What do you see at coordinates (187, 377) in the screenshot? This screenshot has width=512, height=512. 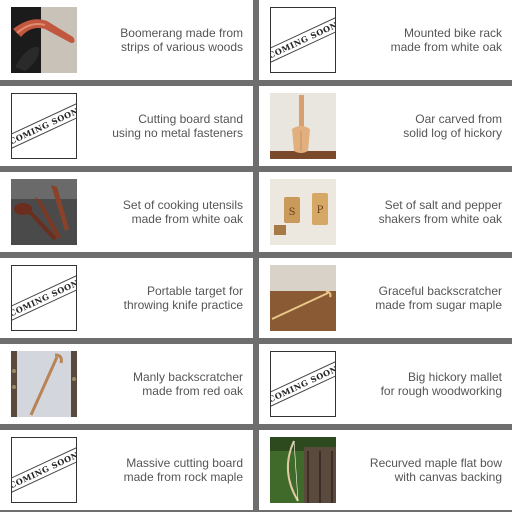 I see `caption-line-1: Manly backscratcher` at bounding box center [187, 377].